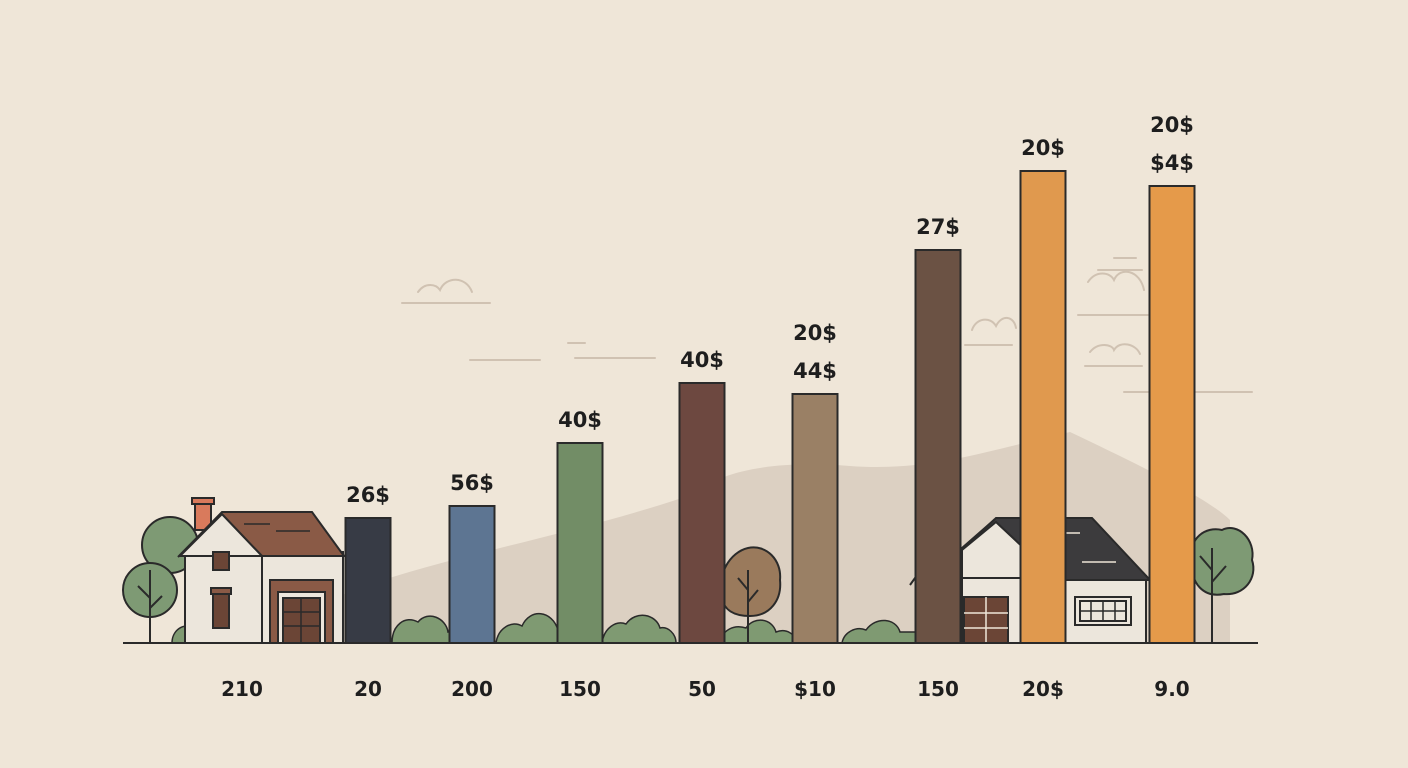 The image size is (1408, 768). What do you see at coordinates (1043, 689) in the screenshot?
I see `category-label-8: 20$` at bounding box center [1043, 689].